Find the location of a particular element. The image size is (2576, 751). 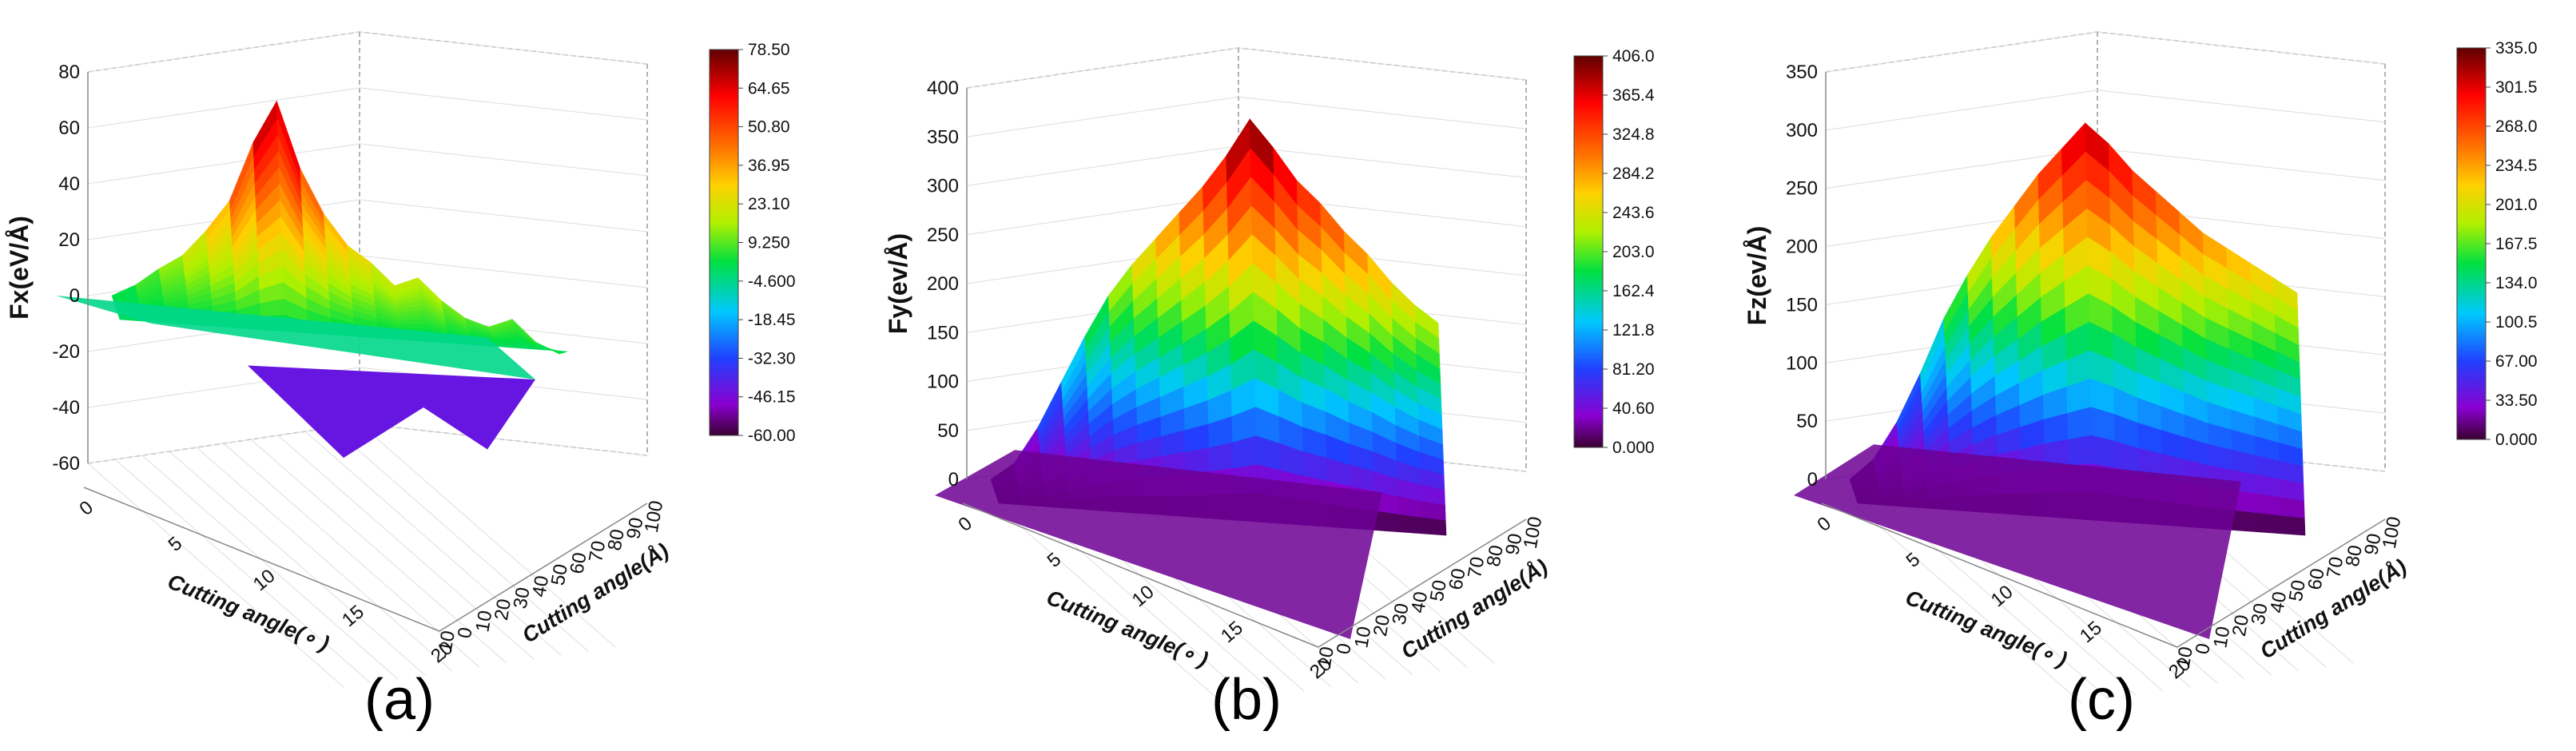

z-tick-label: 300 is located at coordinates (1802, 130).